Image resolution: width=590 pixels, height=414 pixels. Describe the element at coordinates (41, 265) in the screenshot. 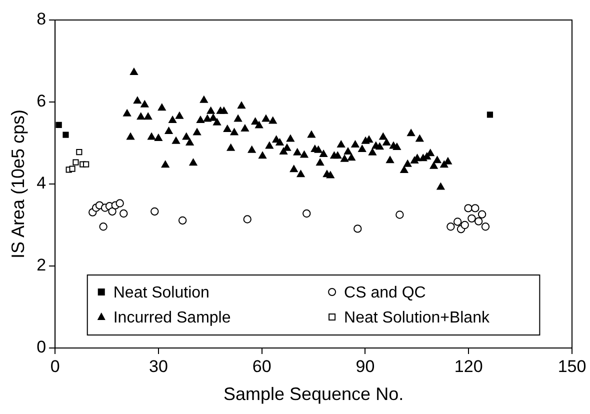

I see `y-tick-label: 2` at that location.